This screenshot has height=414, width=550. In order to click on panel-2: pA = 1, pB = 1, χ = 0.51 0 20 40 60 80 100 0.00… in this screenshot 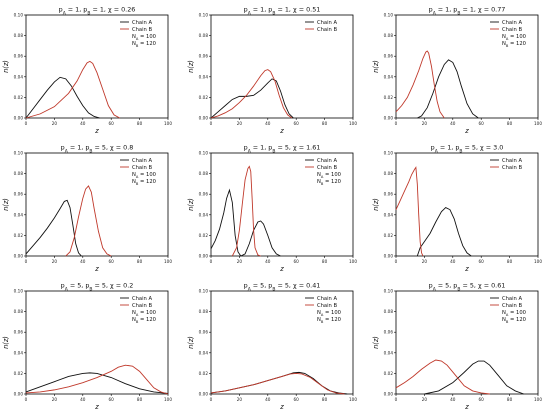, I will do `click(272, 71)`.